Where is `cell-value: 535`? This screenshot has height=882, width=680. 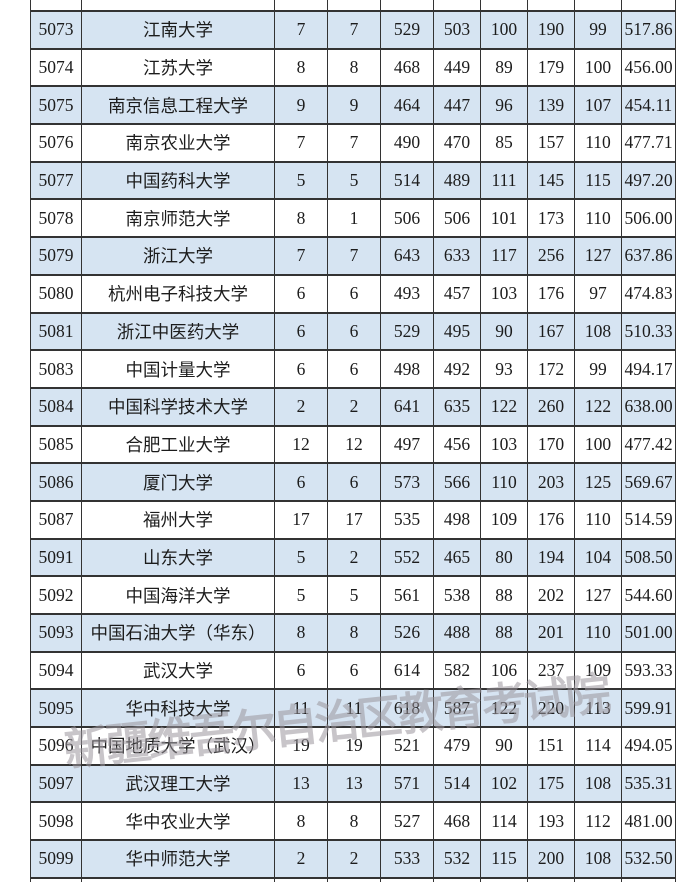
cell-value: 535 is located at coordinates (407, 519).